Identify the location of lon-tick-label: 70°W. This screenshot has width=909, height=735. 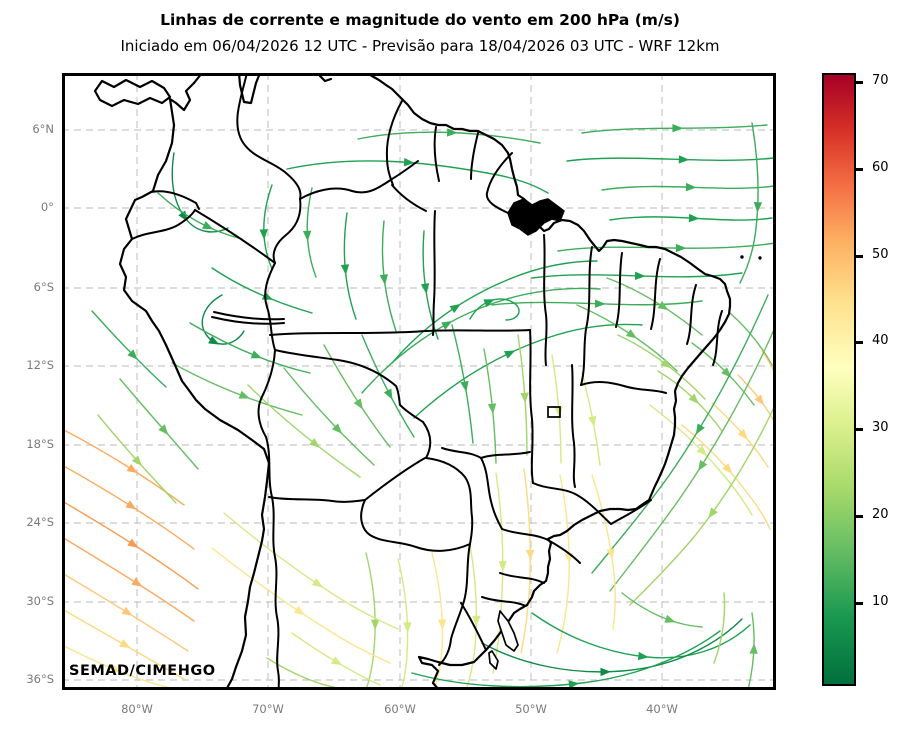
(268, 709).